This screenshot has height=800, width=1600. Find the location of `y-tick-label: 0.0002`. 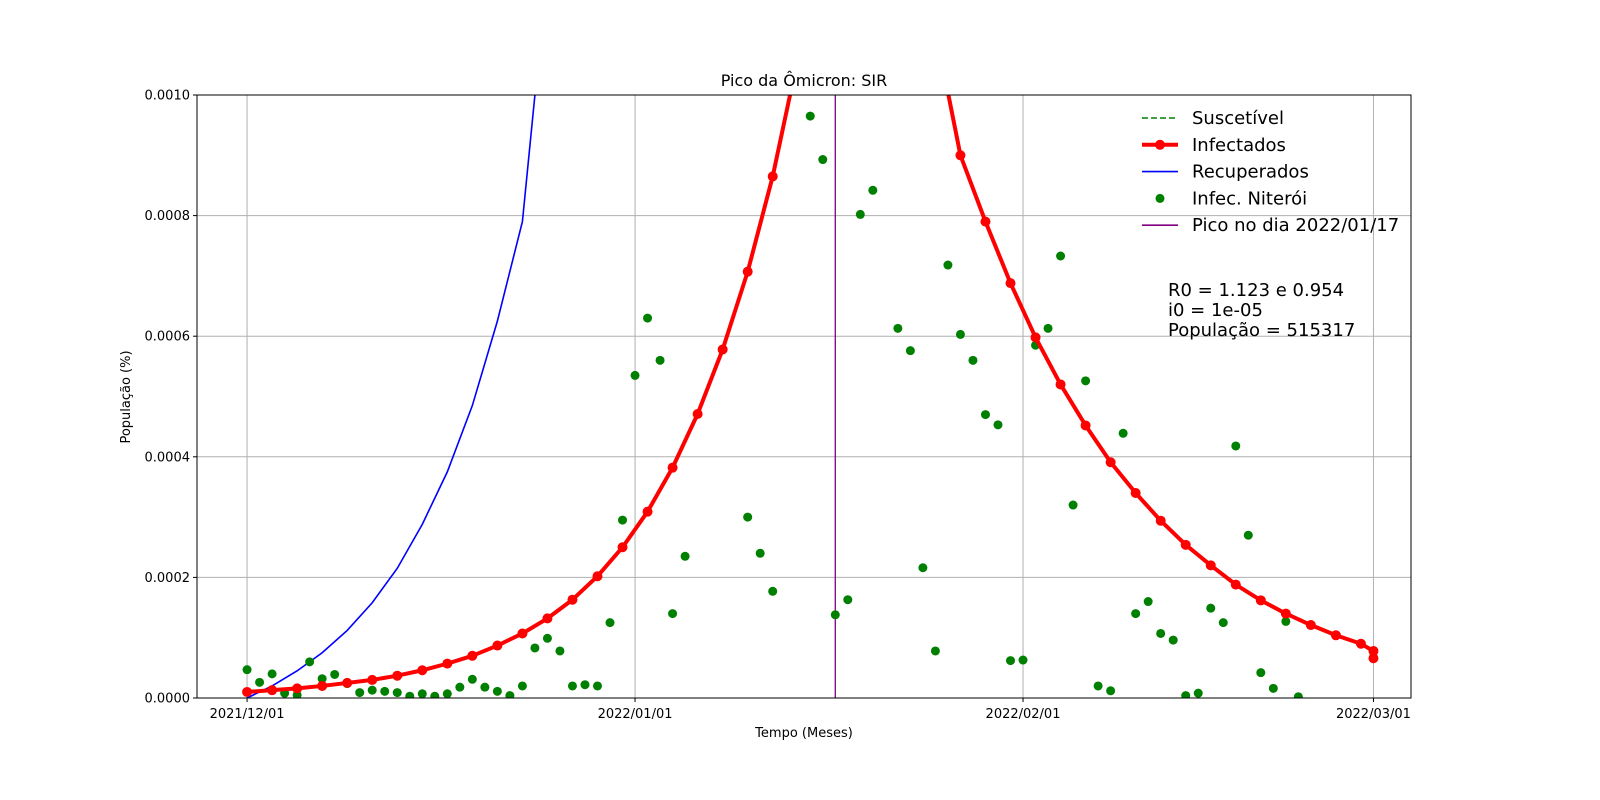

y-tick-label: 0.0002 is located at coordinates (168, 578).